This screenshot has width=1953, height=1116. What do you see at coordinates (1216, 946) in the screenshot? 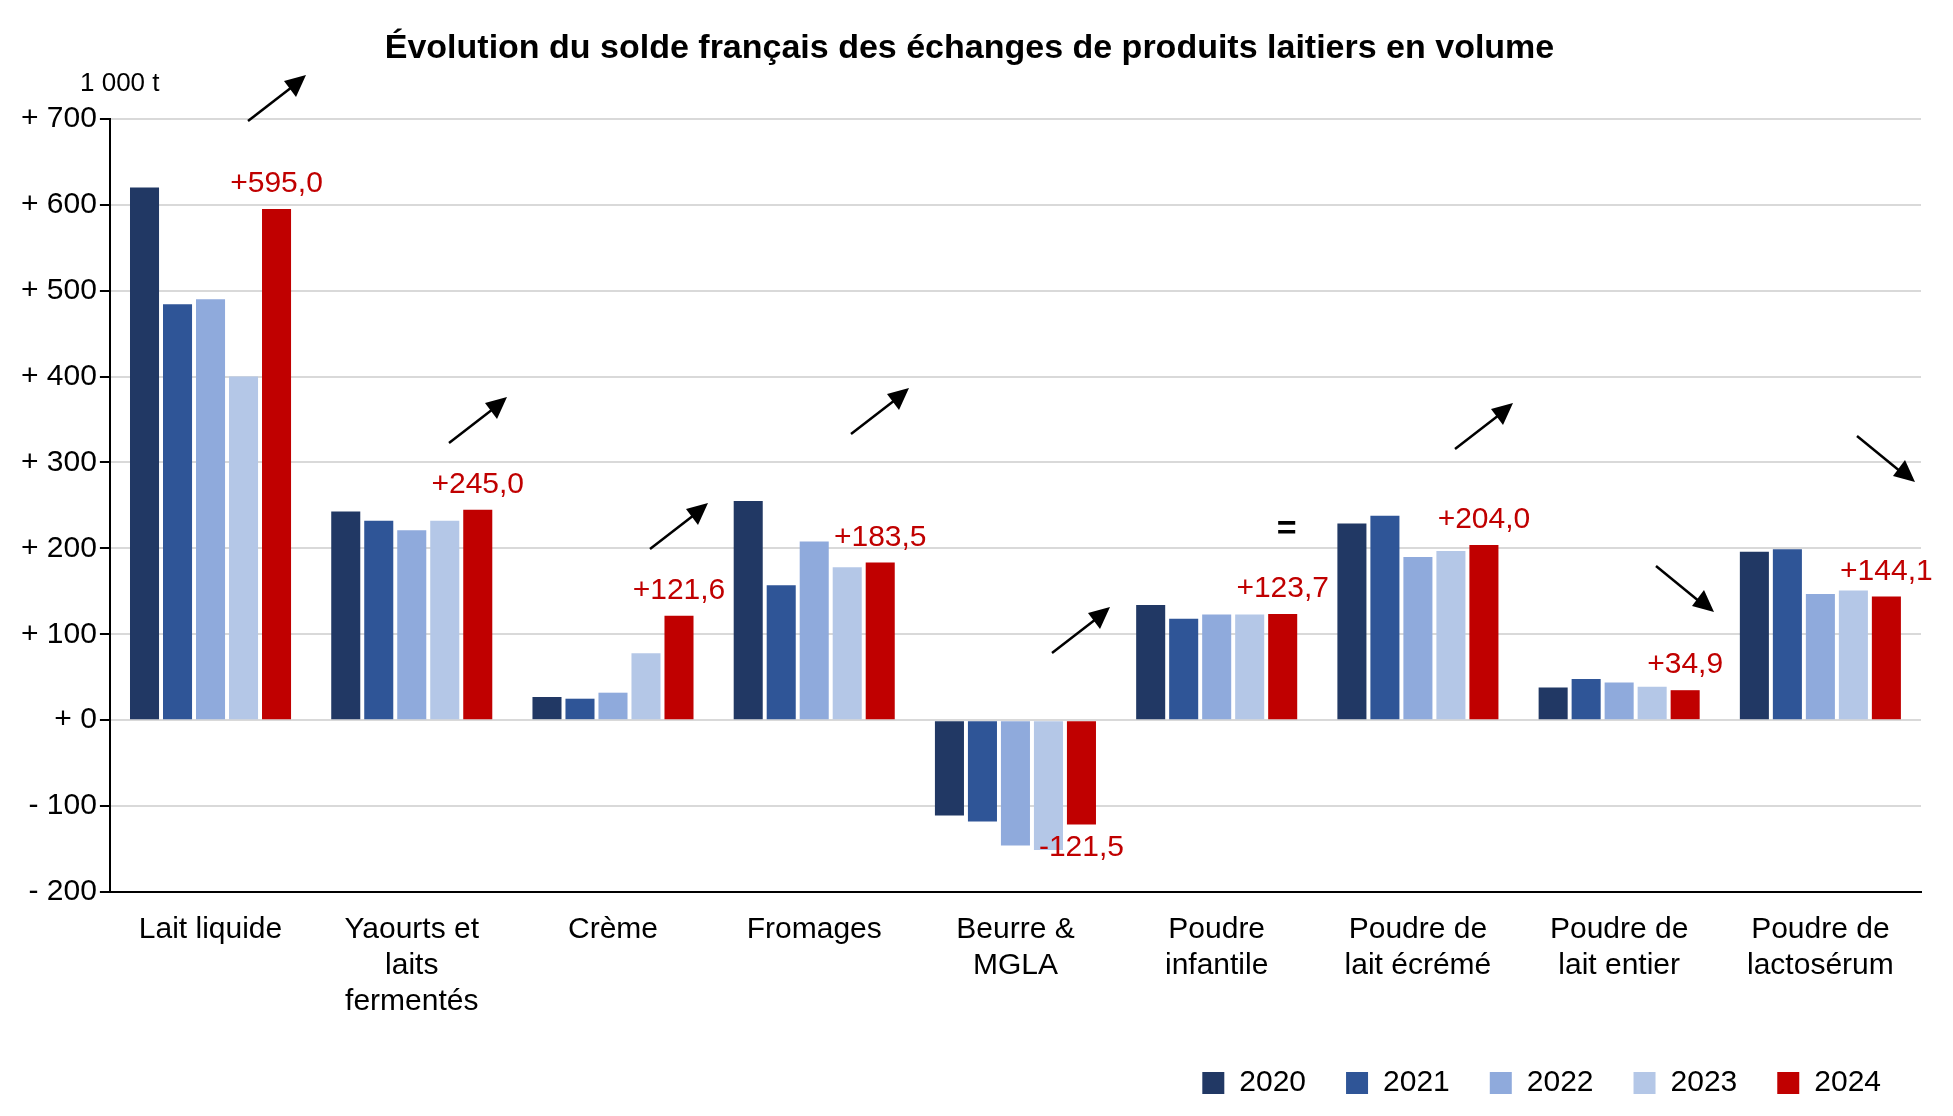
I see `x-tick-label: Poudre infantile` at bounding box center [1216, 946].